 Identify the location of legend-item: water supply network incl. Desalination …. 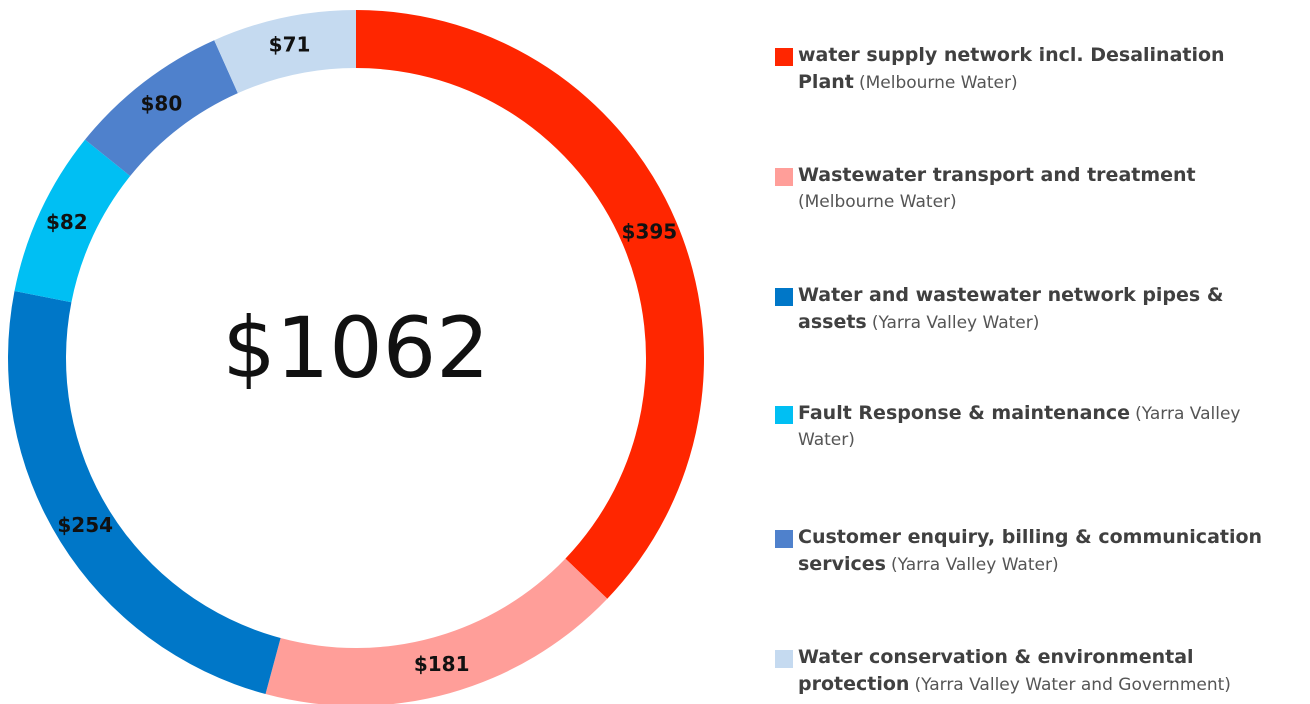
(1035, 69).